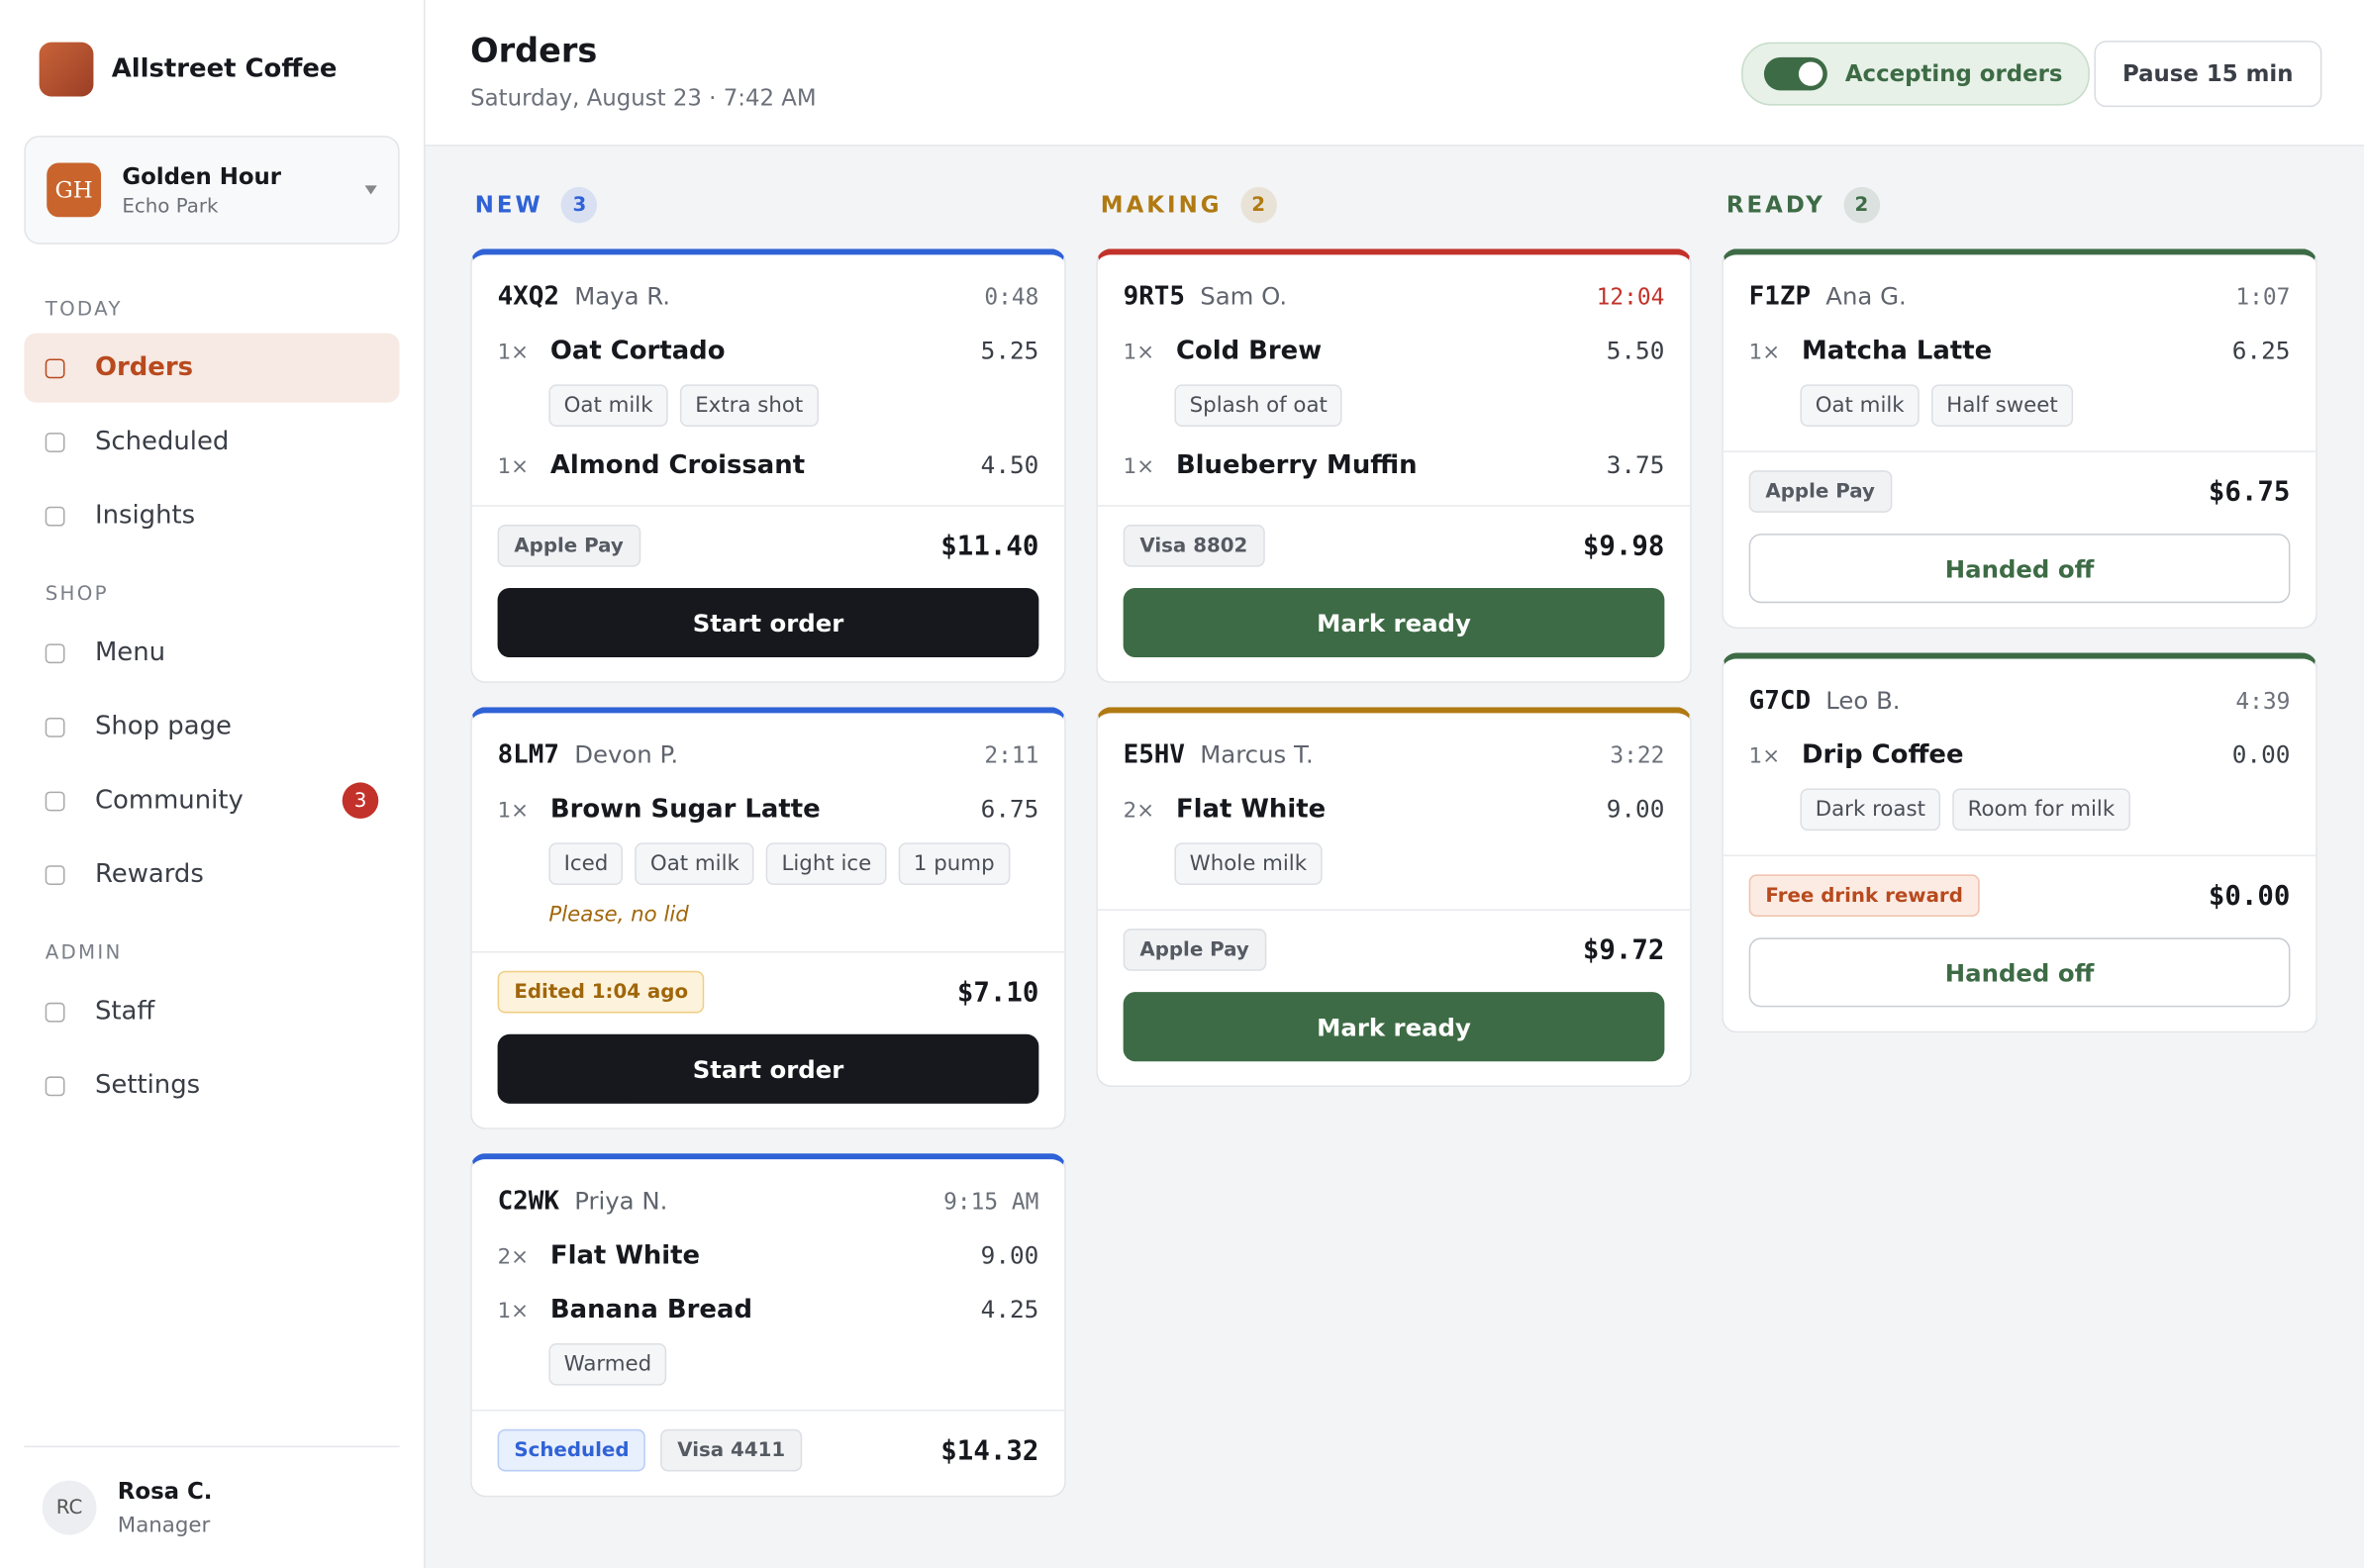 This screenshot has width=2364, height=1568. What do you see at coordinates (1623, 546) in the screenshot?
I see `order-total: $9.98` at bounding box center [1623, 546].